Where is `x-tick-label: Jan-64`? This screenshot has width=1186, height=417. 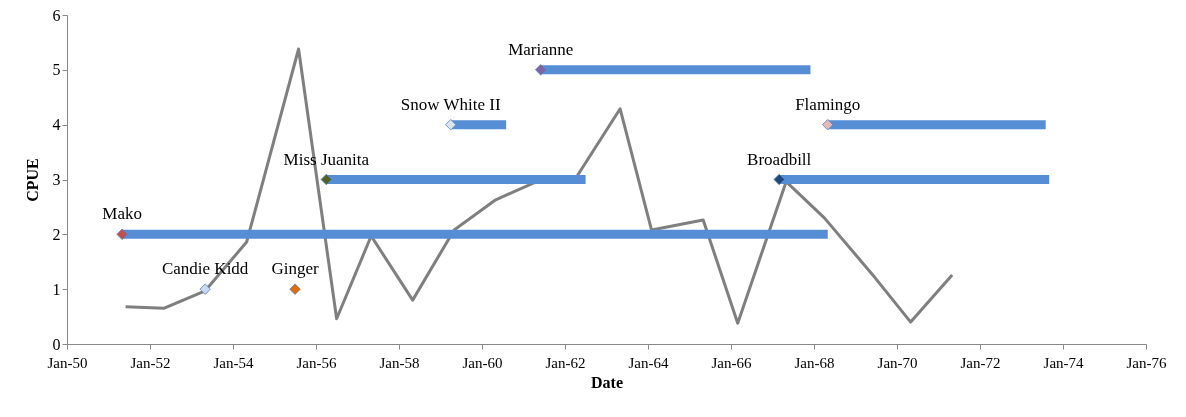
x-tick-label: Jan-64 is located at coordinates (648, 362).